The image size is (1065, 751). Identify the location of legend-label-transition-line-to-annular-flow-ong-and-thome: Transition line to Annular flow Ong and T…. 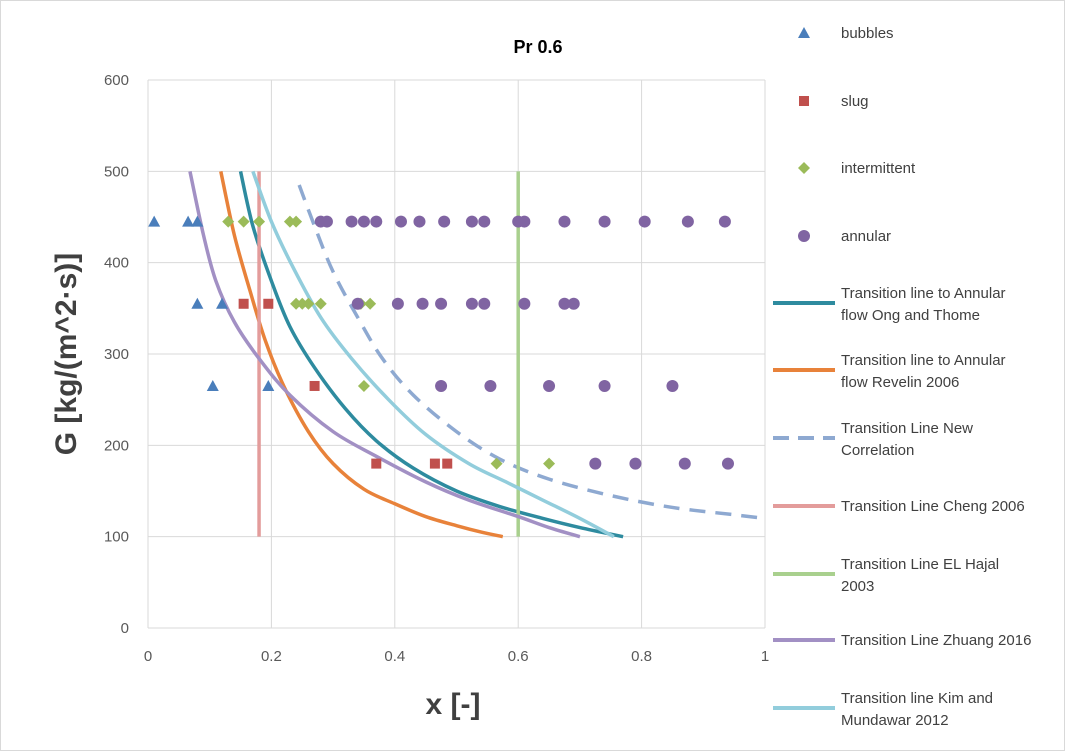
(923, 304).